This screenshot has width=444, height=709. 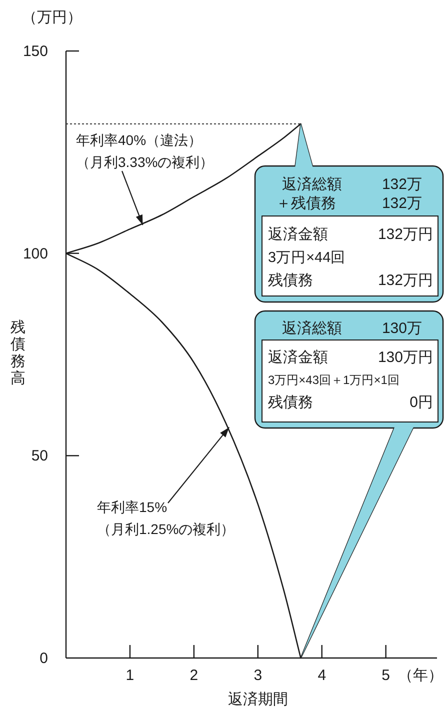 What do you see at coordinates (258, 675) in the screenshot?
I see `x-tick-label: 3` at bounding box center [258, 675].